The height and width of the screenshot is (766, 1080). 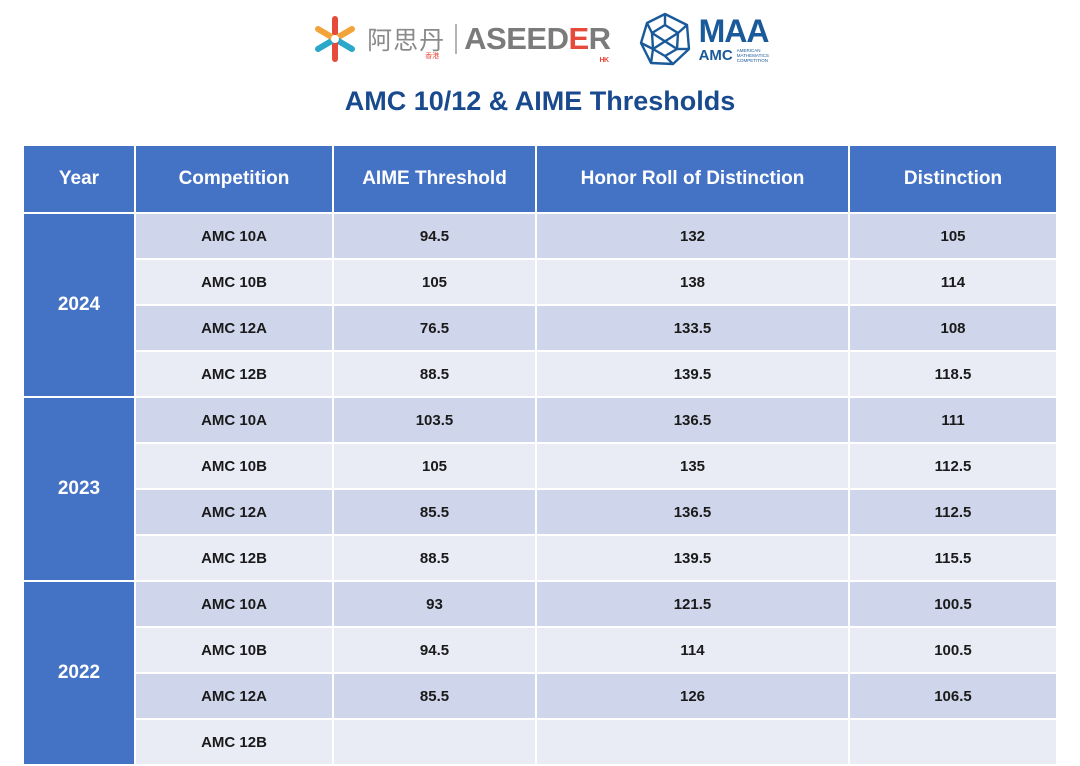 What do you see at coordinates (79, 305) in the screenshot?
I see `year-cell: 2024` at bounding box center [79, 305].